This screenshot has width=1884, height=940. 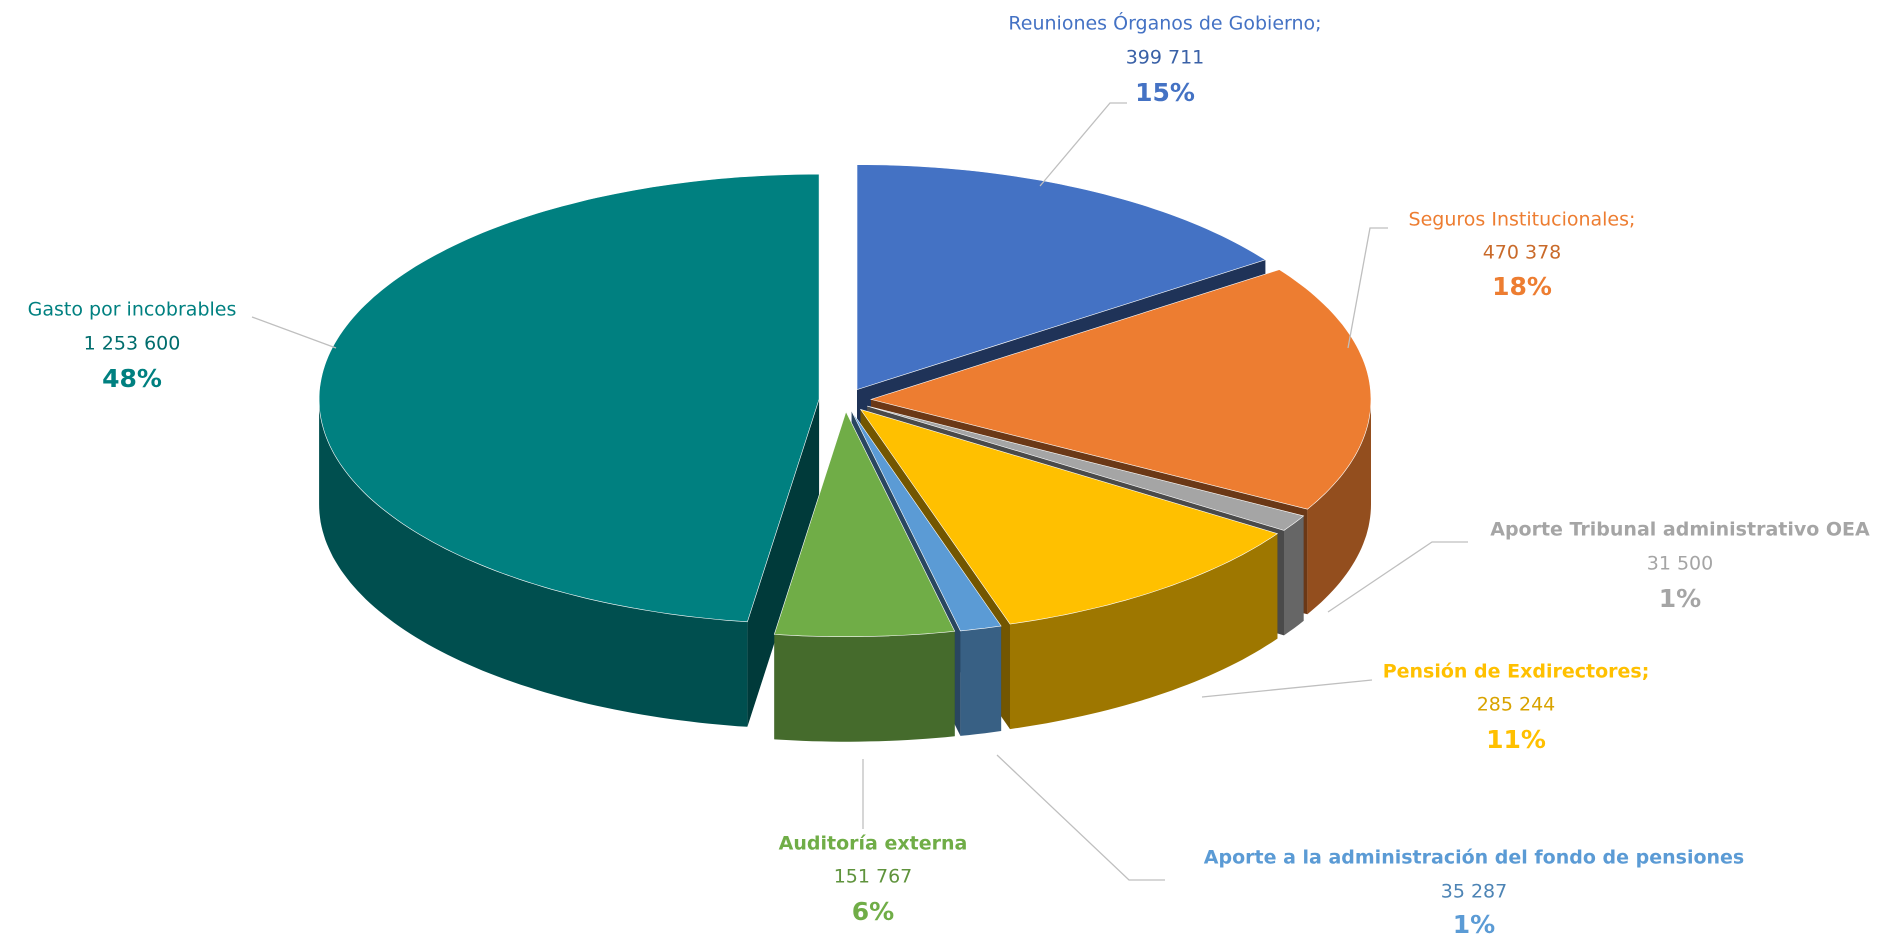 I want to click on percentage-label: 6%, so click(x=873, y=911).